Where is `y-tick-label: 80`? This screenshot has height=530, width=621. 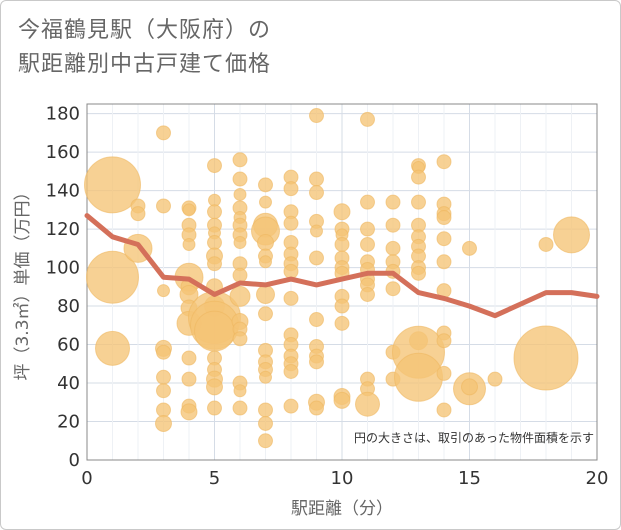
y-tick-label: 80 is located at coordinates (68, 306).